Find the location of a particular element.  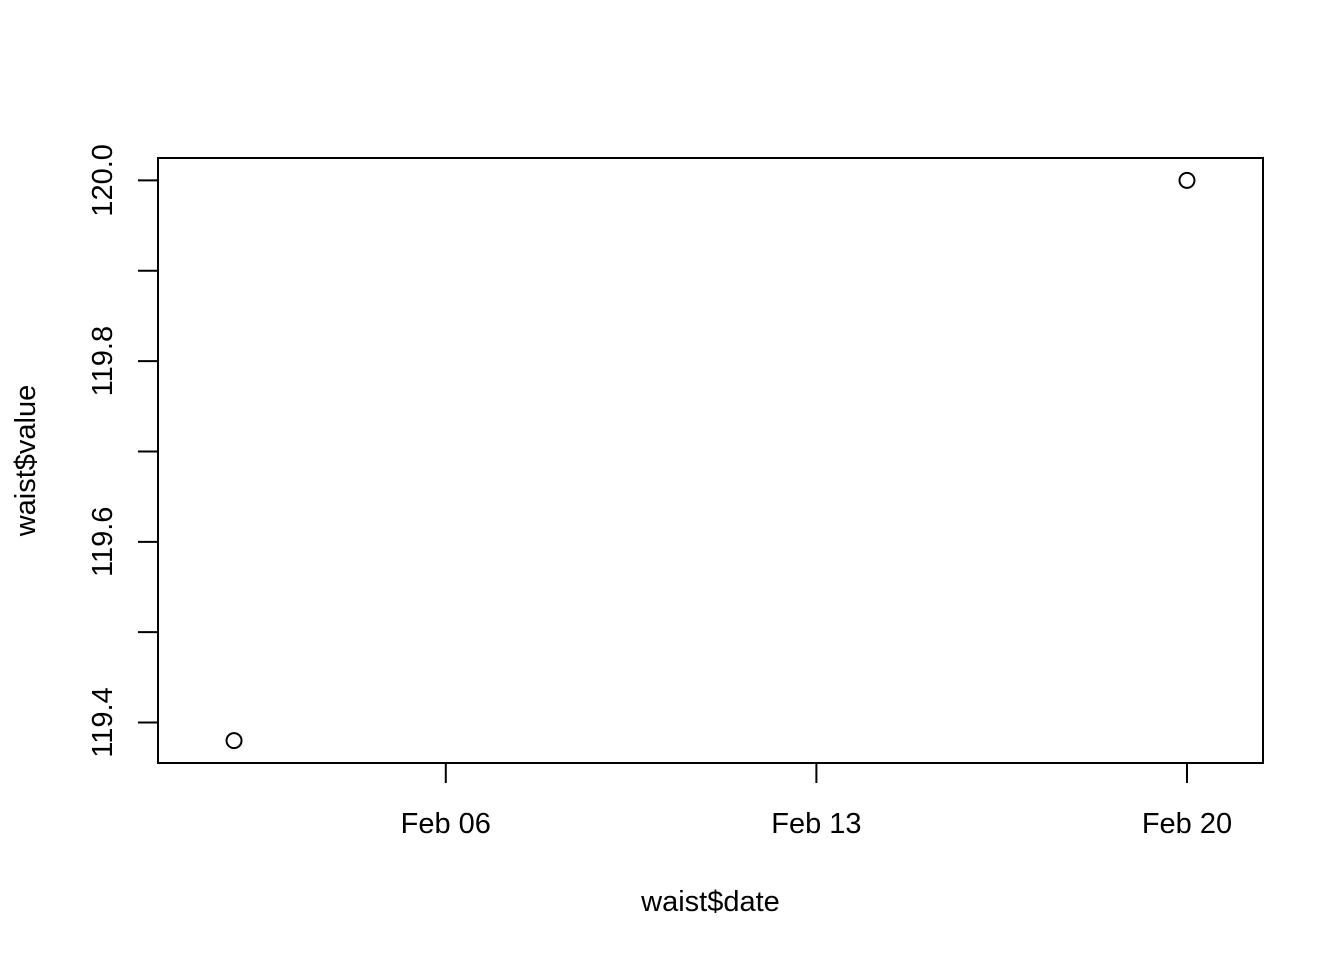

y-axis-label: waist$value is located at coordinates (26, 461).